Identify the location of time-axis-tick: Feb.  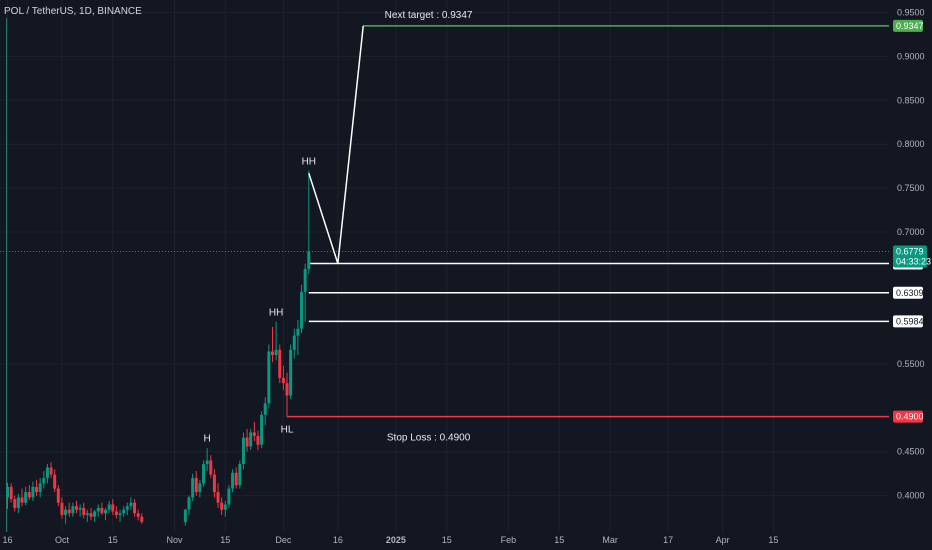
(509, 540).